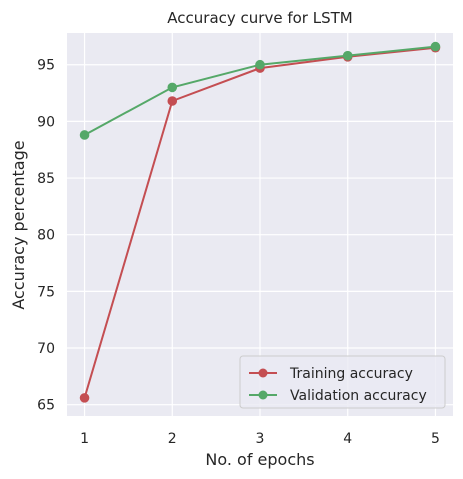 The image size is (463, 479). I want to click on y-tick-label: 85, so click(46, 179).